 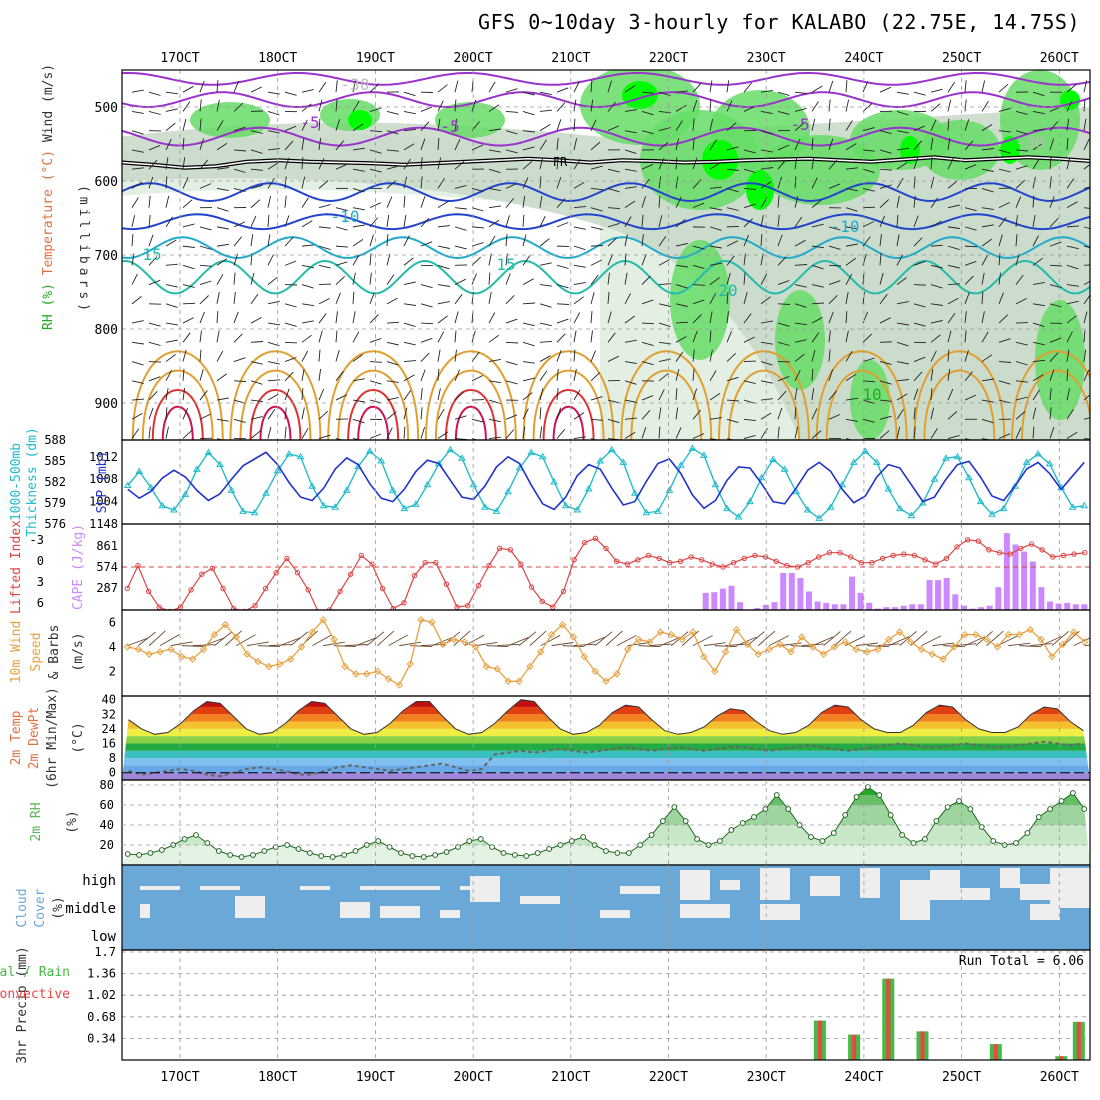 I want to click on top-time-label: 23OCT, so click(x=766, y=58).